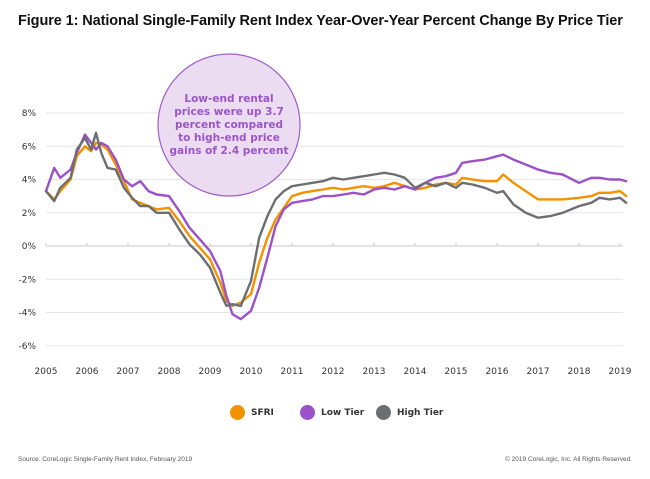  Describe the element at coordinates (27, 230) in the screenshot. I see `y-axis-labels: 8% 6% 4% 2% 0% -2% -4% -6%` at that location.